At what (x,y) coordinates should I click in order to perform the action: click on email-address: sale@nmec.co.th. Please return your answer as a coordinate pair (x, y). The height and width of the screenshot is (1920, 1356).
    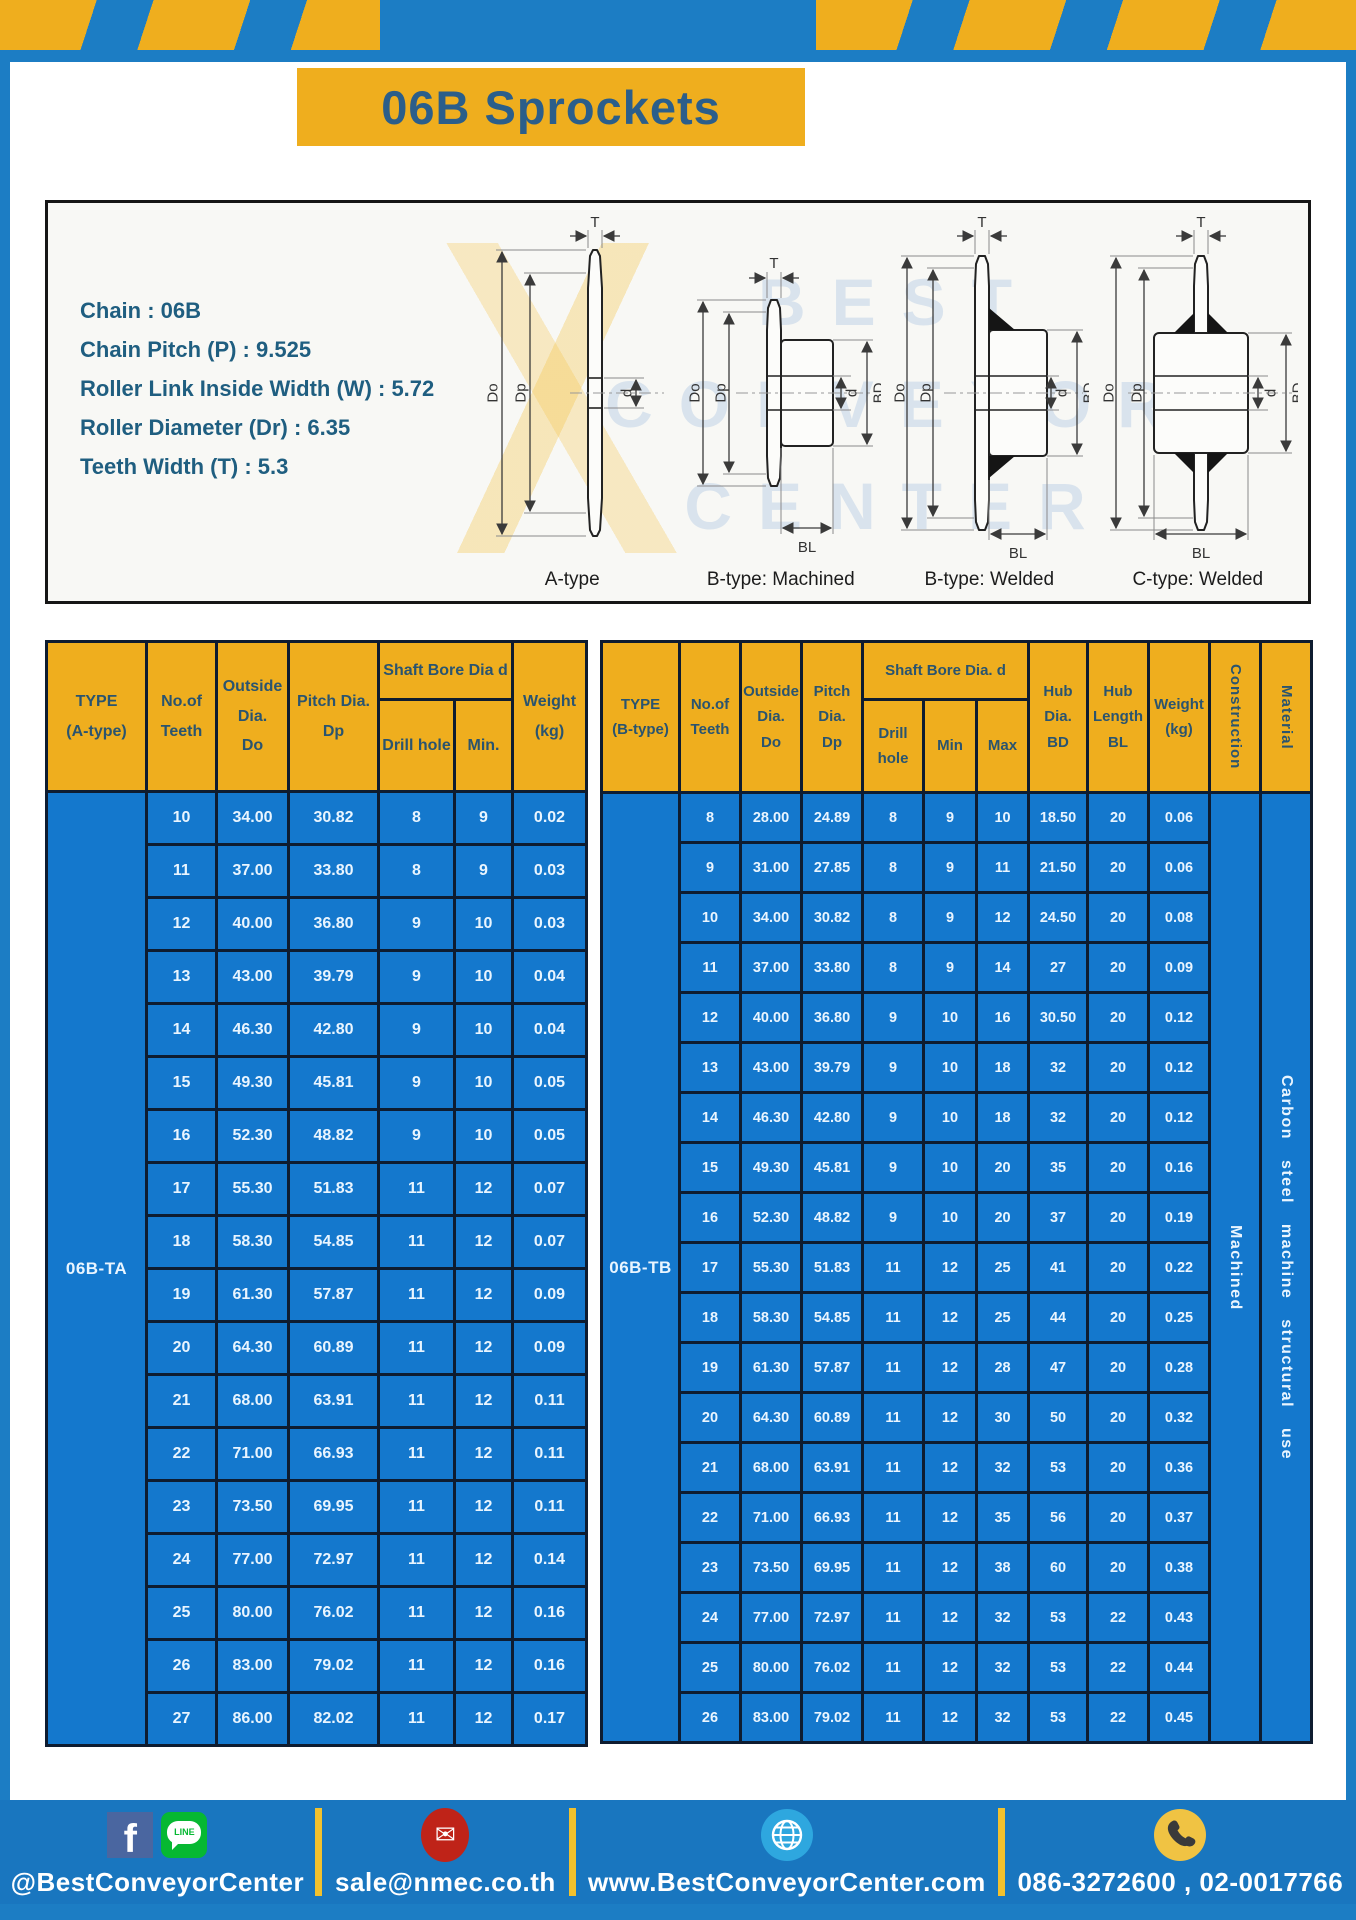
    Looking at the image, I should click on (445, 1881).